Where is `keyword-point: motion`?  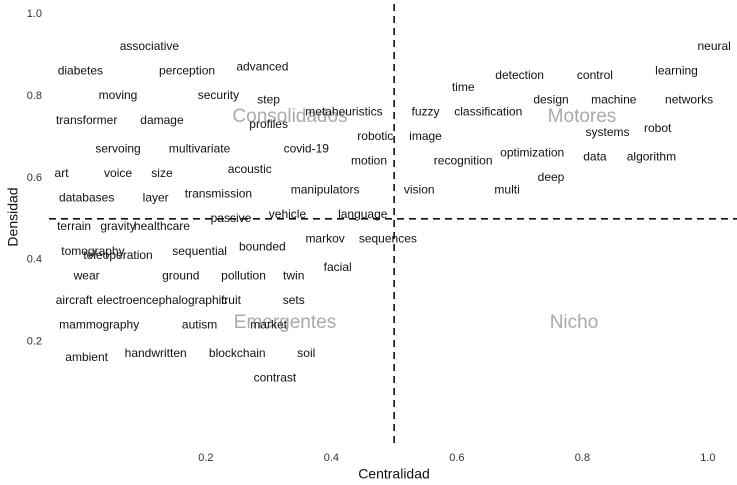
keyword-point: motion is located at coordinates (369, 161).